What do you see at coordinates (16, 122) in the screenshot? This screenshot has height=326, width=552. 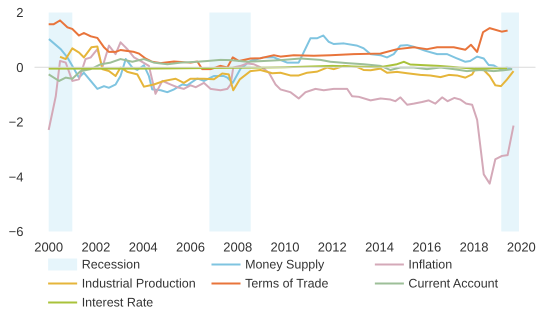 I see `y-tick-label: −2` at bounding box center [16, 122].